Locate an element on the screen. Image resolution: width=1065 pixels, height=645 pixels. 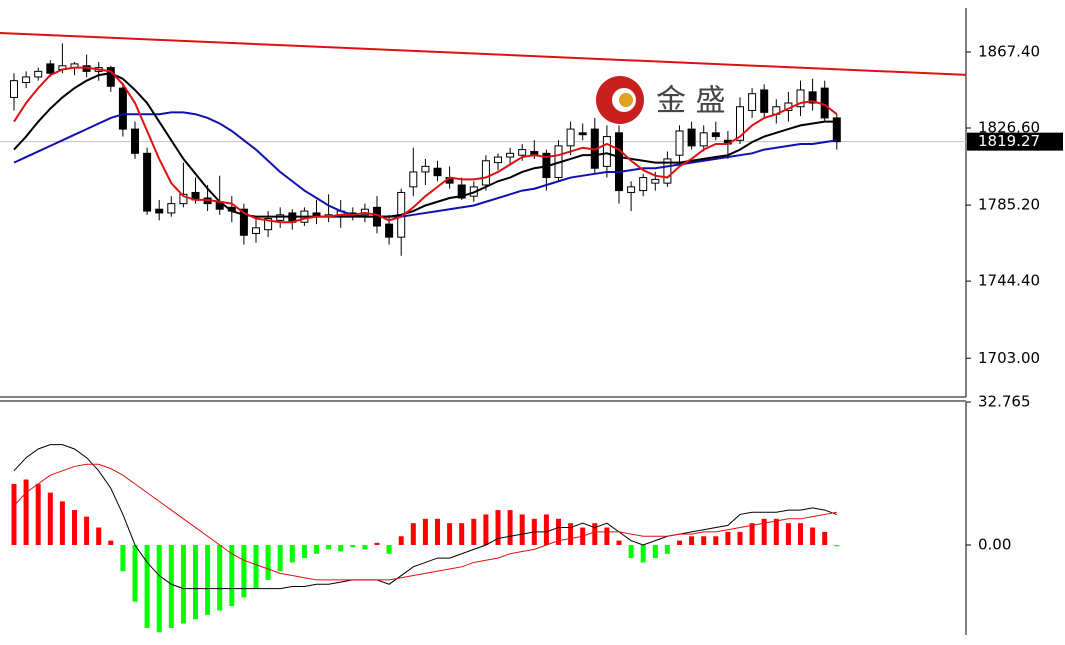
last-price-box is located at coordinates (1015, 141).